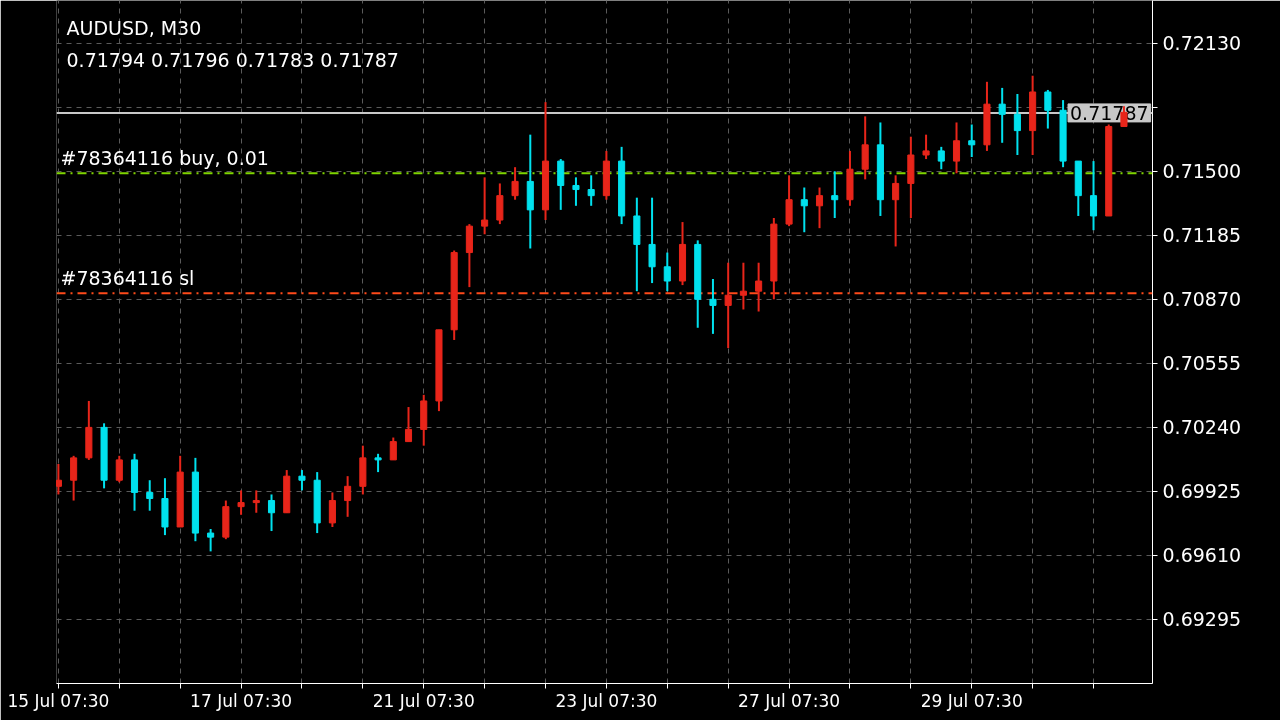 This screenshot has height=720, width=1280. I want to click on y-tick-label: 0.70555, so click(1202, 363).